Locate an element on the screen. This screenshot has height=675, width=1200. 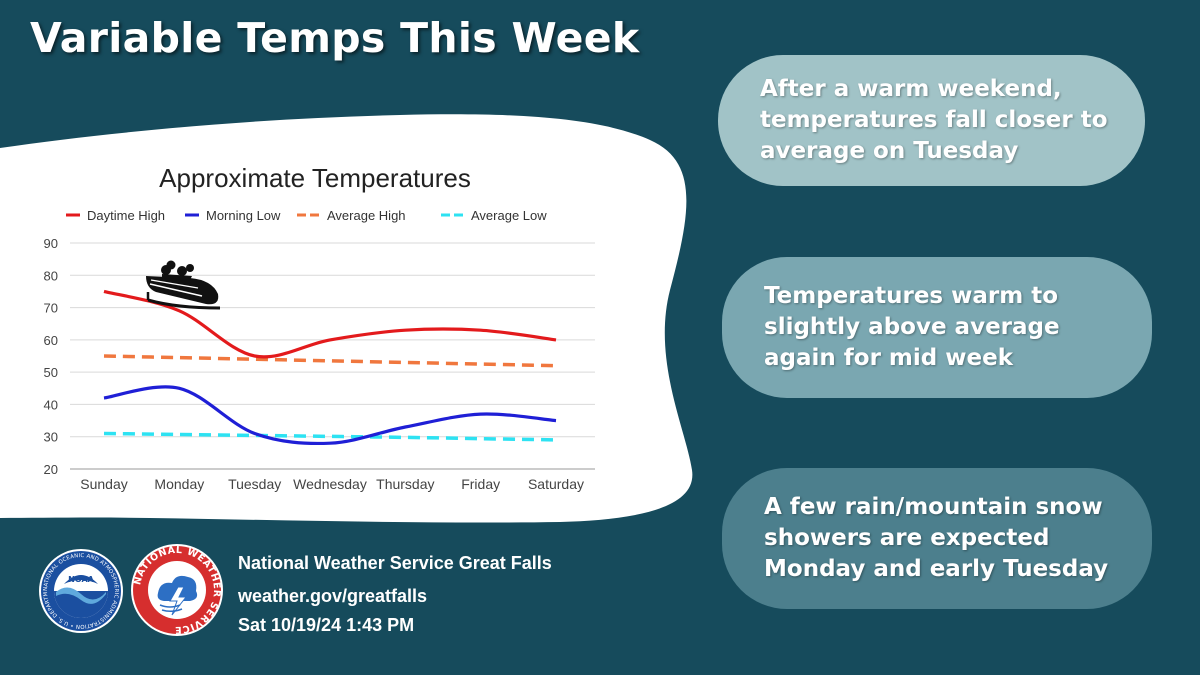
nws-logo-icon: NATIONAL WEATHER SERVICE is located at coordinates (177, 590).